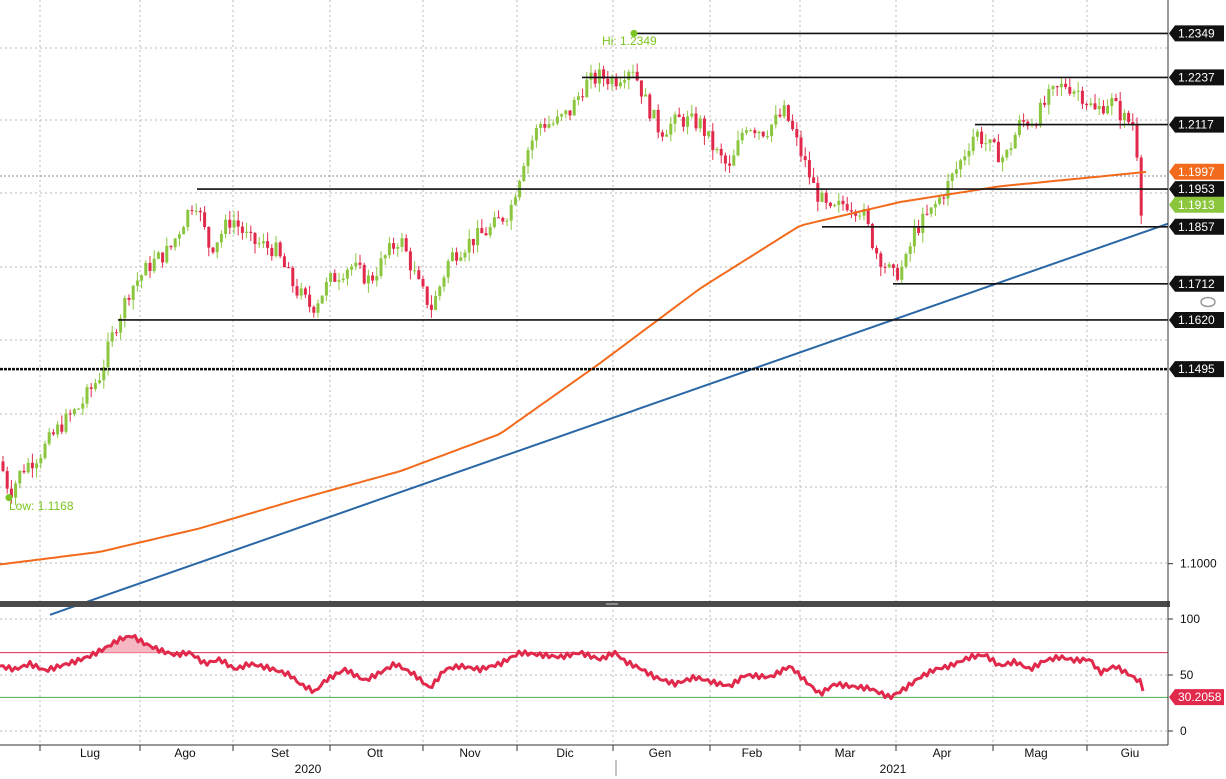  Describe the element at coordinates (752, 753) in the screenshot. I see `x-month-label: Feb` at that location.